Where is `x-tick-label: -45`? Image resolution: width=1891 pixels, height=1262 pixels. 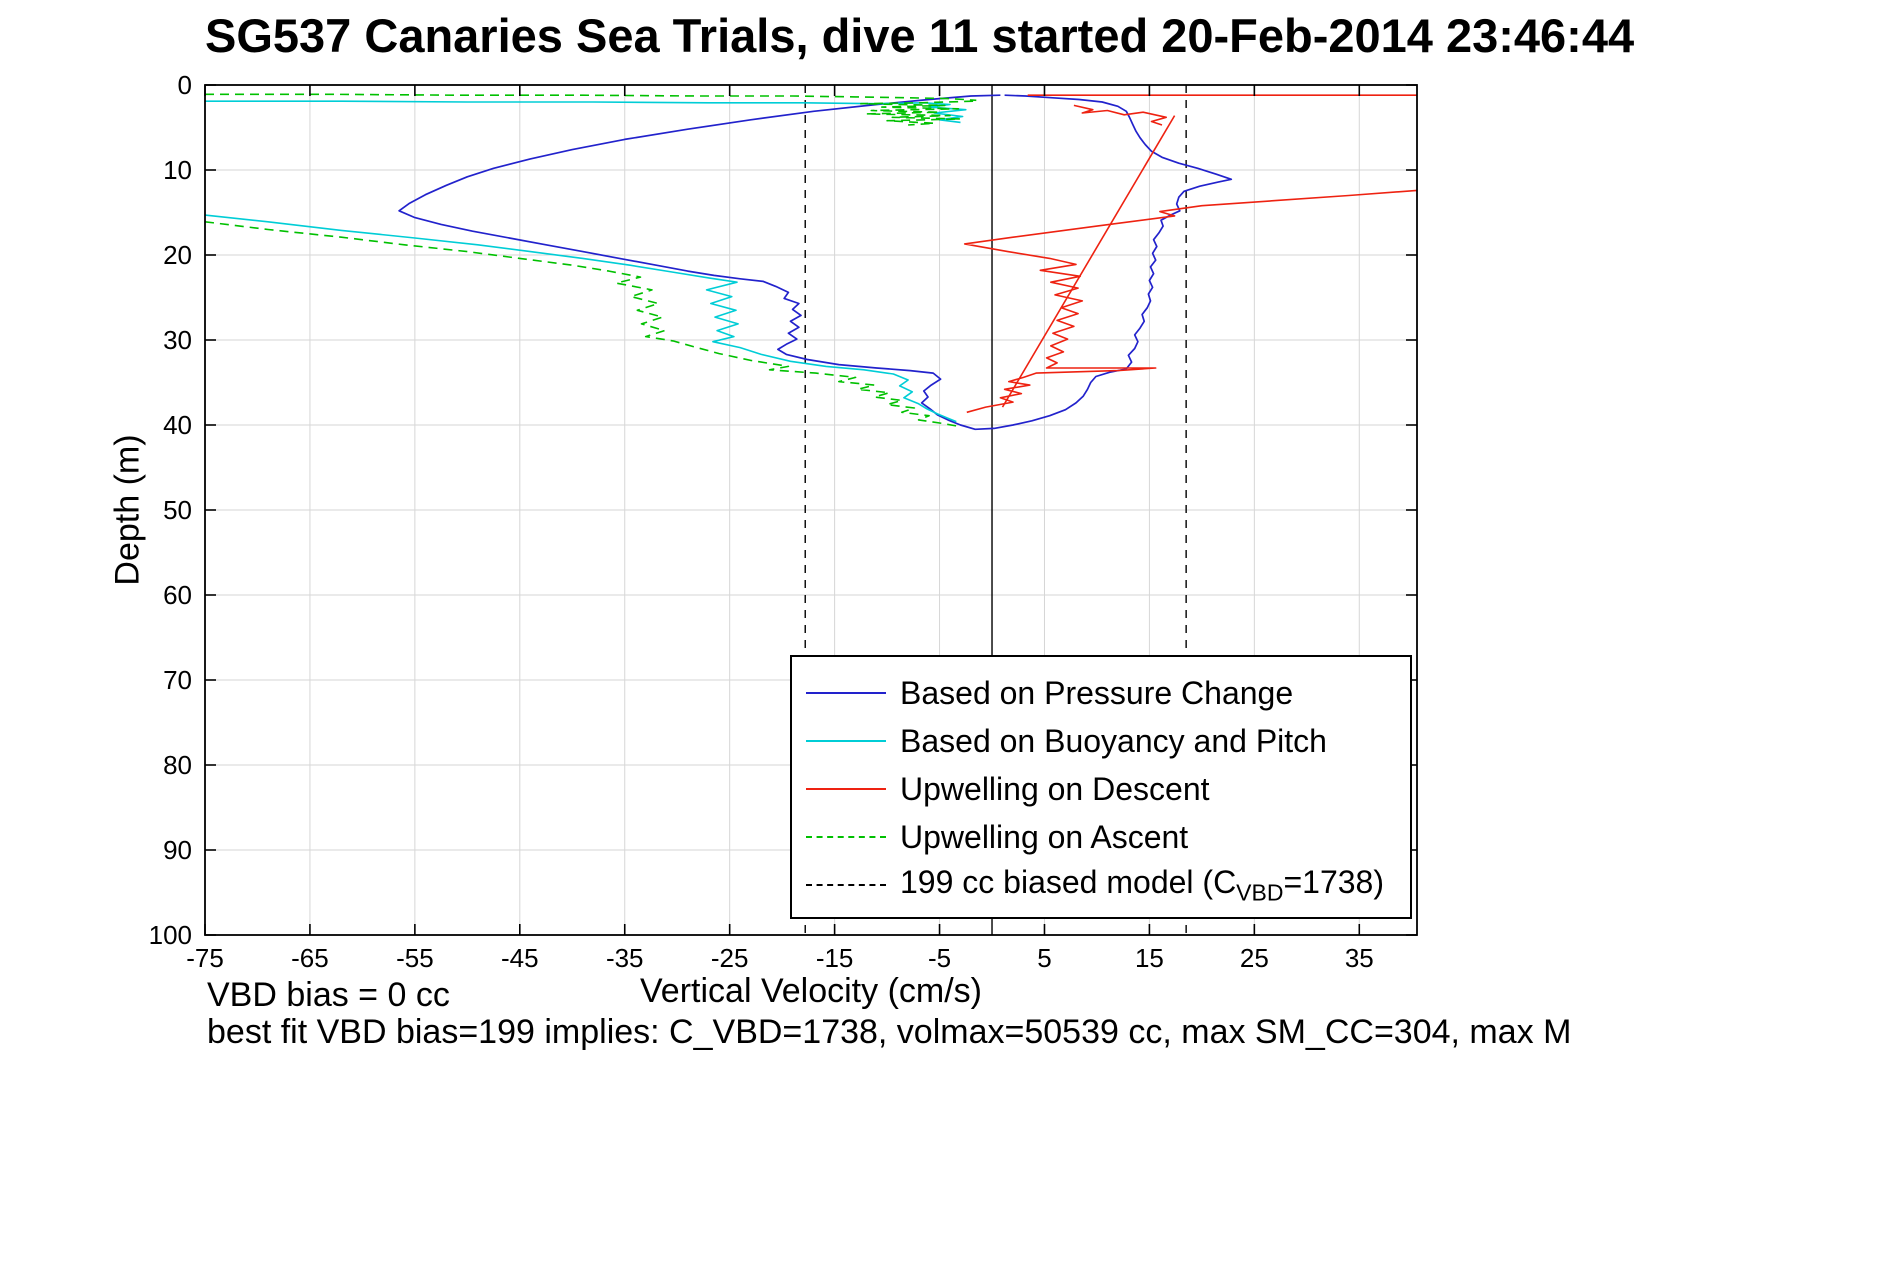 x-tick-label: -45 is located at coordinates (520, 958).